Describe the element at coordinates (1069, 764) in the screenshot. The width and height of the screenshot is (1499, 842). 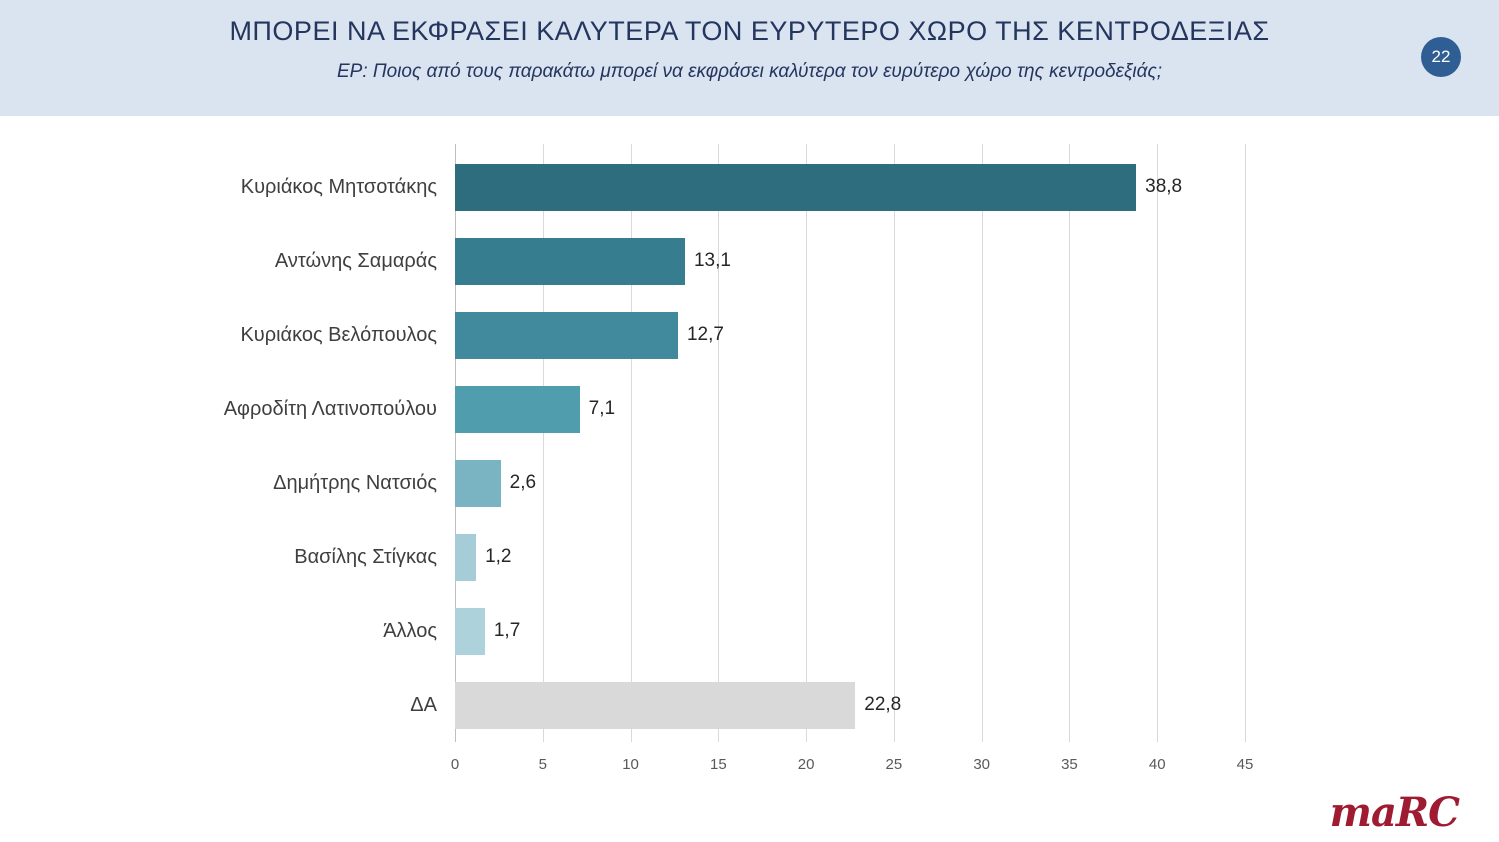
I see `x-tick-label: 35` at that location.